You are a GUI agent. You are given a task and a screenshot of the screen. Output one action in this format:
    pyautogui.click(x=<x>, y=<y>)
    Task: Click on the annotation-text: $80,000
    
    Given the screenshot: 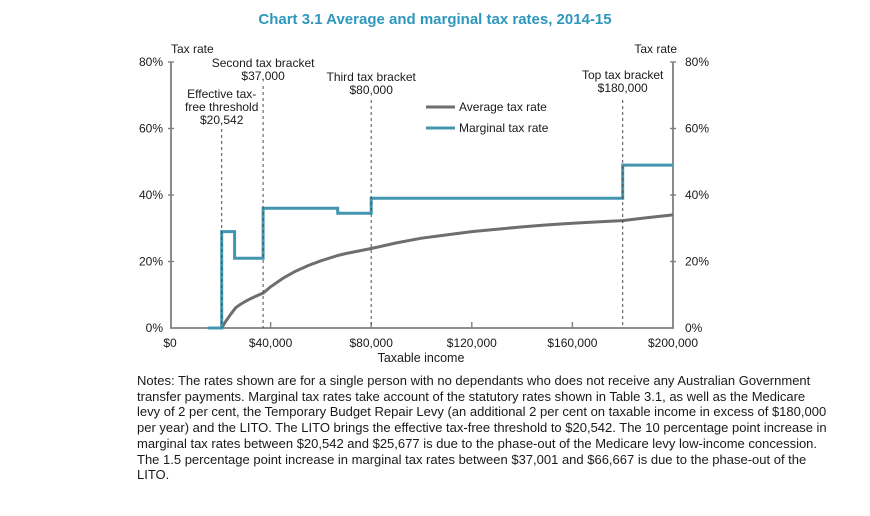 What is the action you would take?
    pyautogui.click(x=372, y=90)
    